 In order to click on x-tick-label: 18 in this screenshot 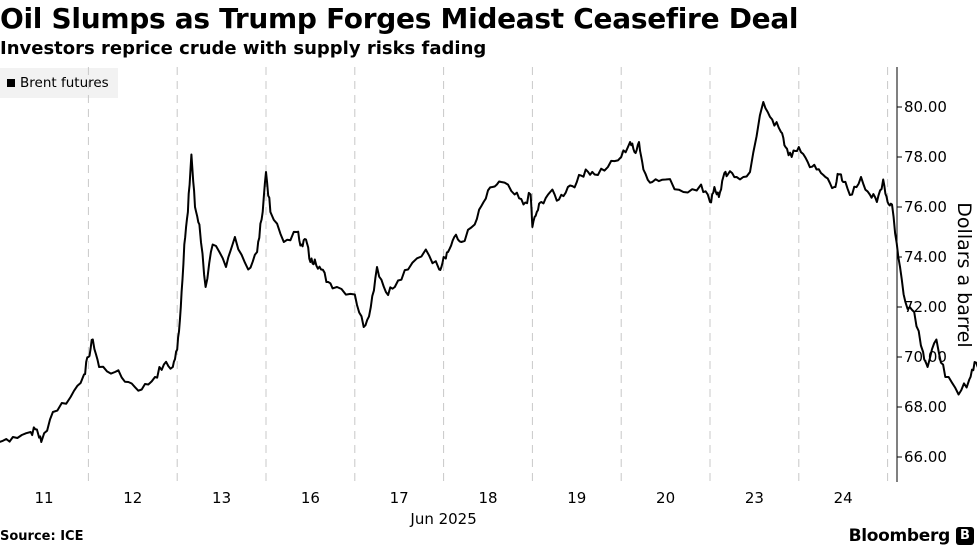, I will do `click(487, 498)`.